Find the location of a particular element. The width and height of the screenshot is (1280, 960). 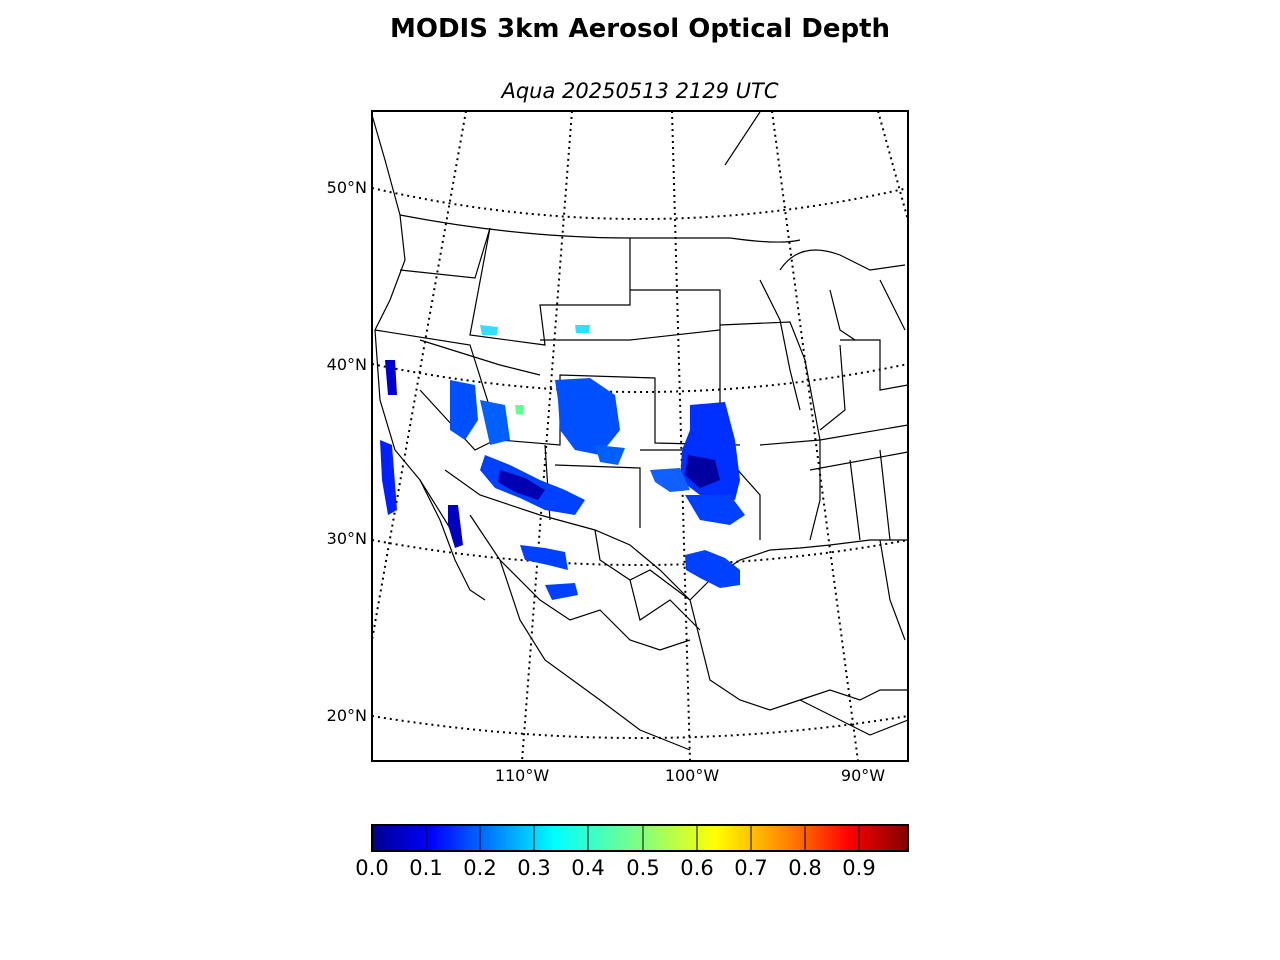

meridian-90w is located at coordinates (815, 436).